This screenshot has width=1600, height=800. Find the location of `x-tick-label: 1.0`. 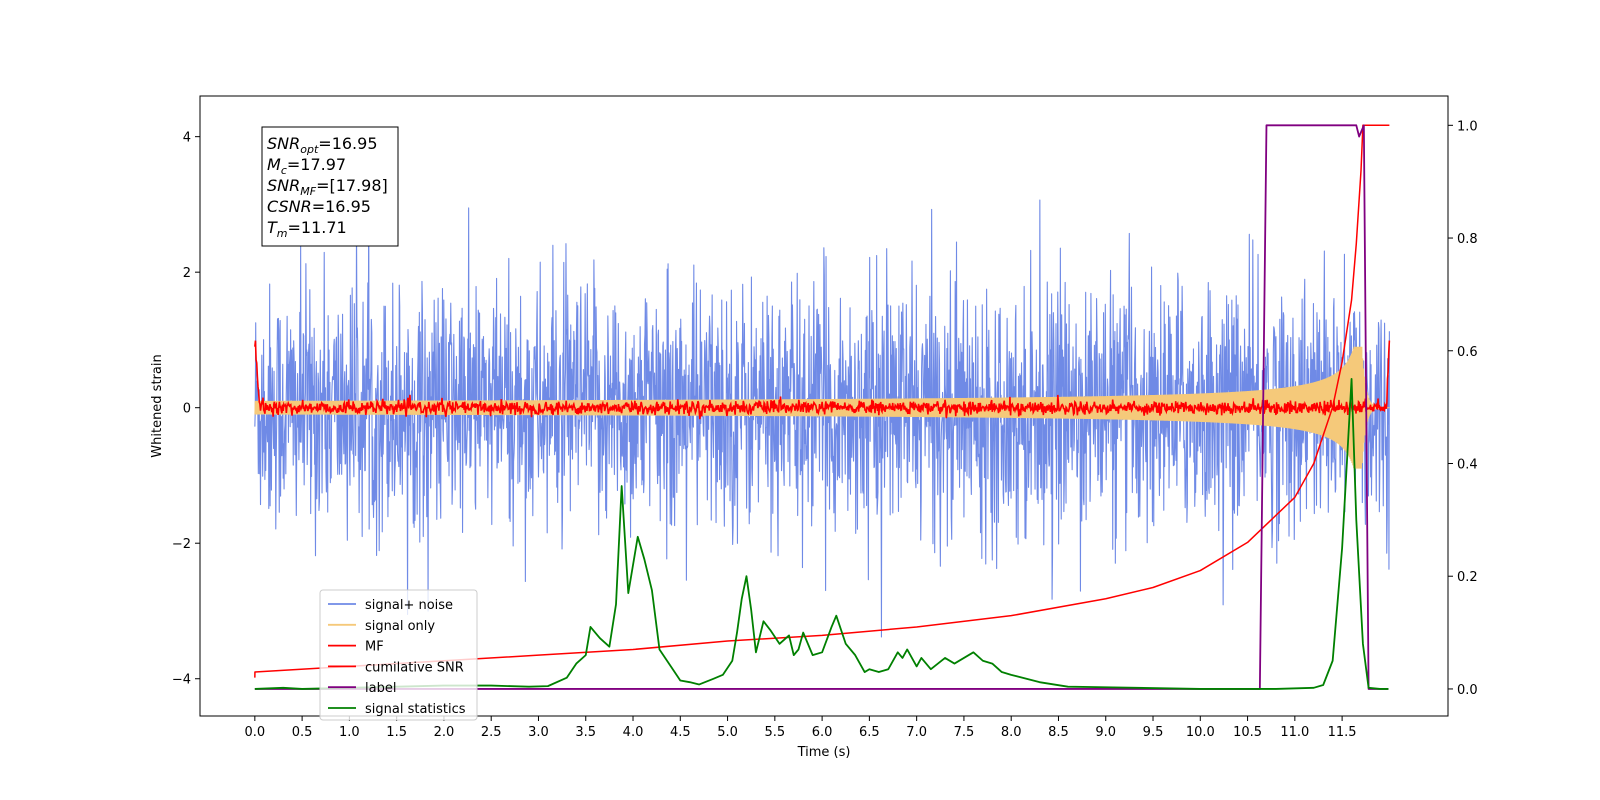

x-tick-label: 1.0 is located at coordinates (349, 732).